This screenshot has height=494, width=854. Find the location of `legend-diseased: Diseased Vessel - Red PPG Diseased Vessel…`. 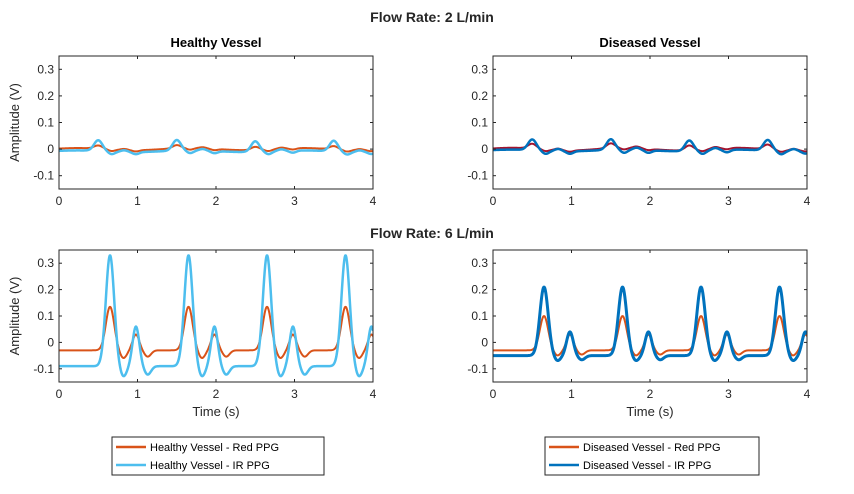

legend-diseased: Diseased Vessel - Red PPG Diseased Vessel… is located at coordinates (652, 456).